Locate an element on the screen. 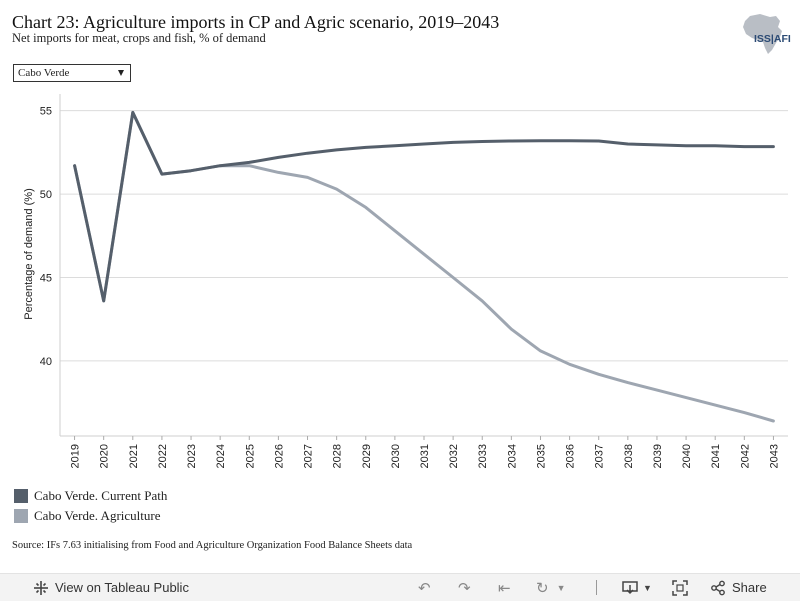  tableau-toolbar: View on Tableau Public ↶ ↷ ⇤ ↻ ▼ ▼ is located at coordinates (400, 587).